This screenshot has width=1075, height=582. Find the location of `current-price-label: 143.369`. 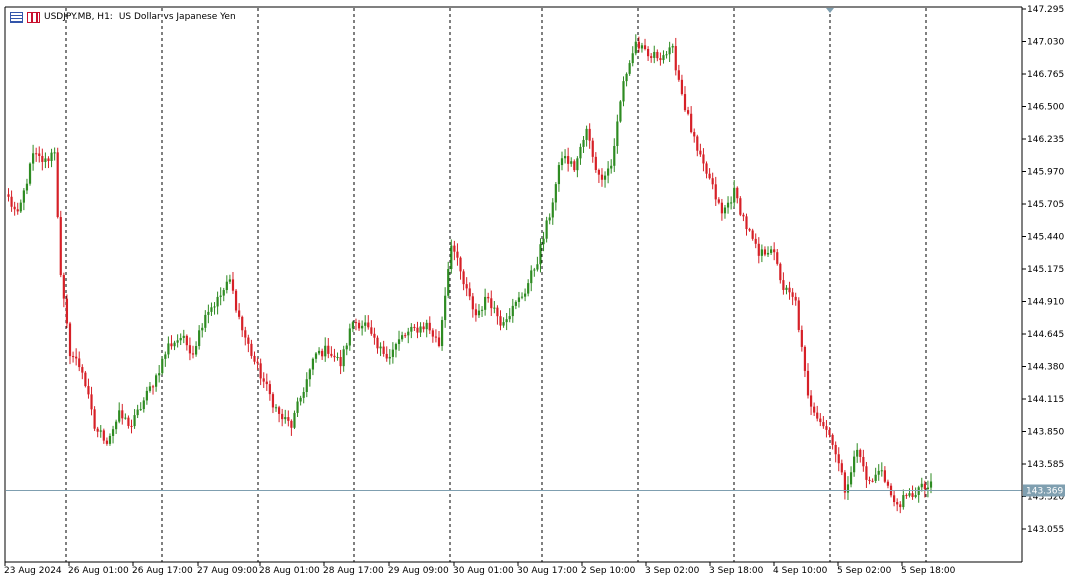

current-price-label: 143.369 is located at coordinates (1044, 491).